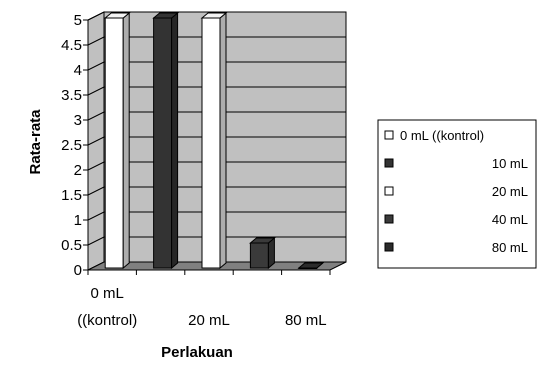 The width and height of the screenshot is (560, 368). What do you see at coordinates (510, 191) in the screenshot?
I see `legend-label: 20 mL` at bounding box center [510, 191].